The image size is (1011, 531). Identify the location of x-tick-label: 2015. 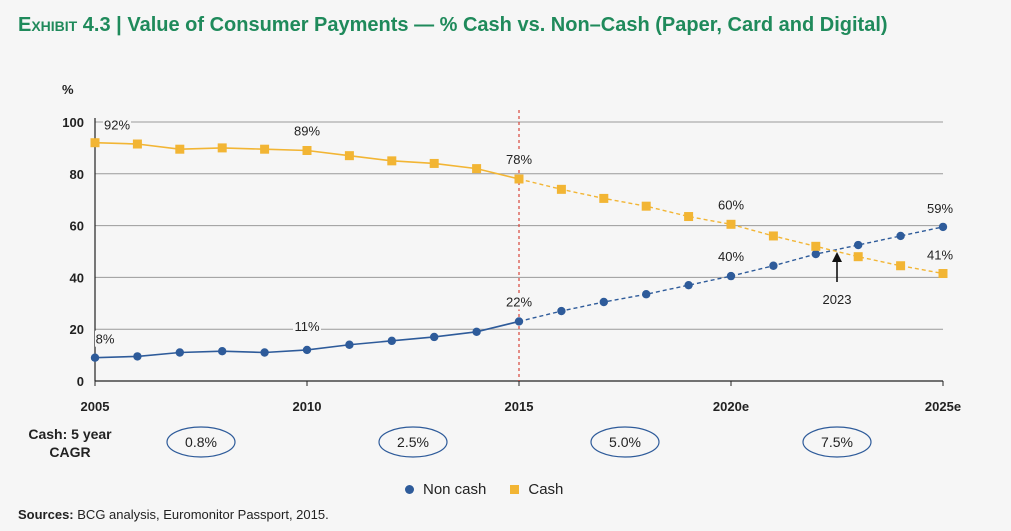
(519, 406).